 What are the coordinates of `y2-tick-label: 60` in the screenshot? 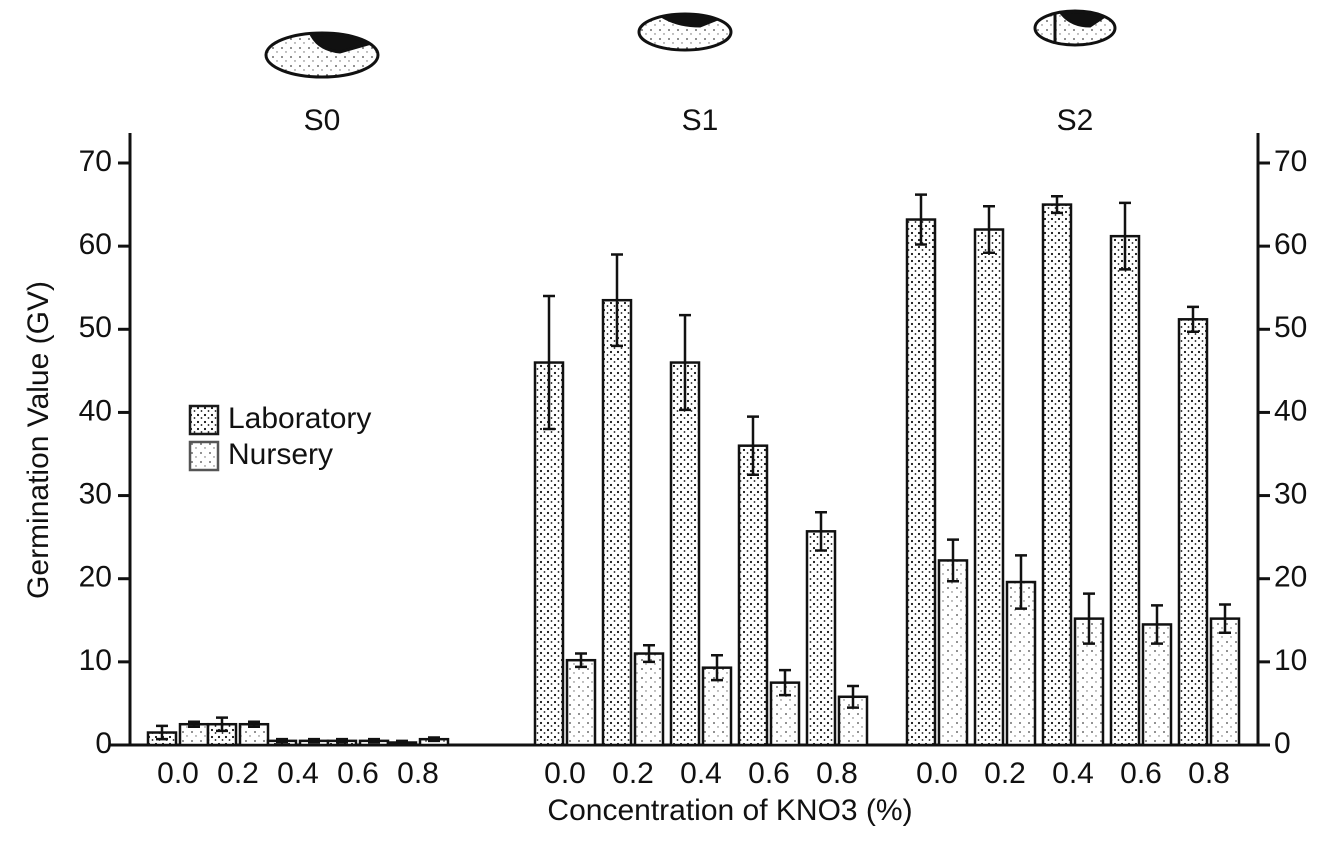 It's located at (1290, 244).